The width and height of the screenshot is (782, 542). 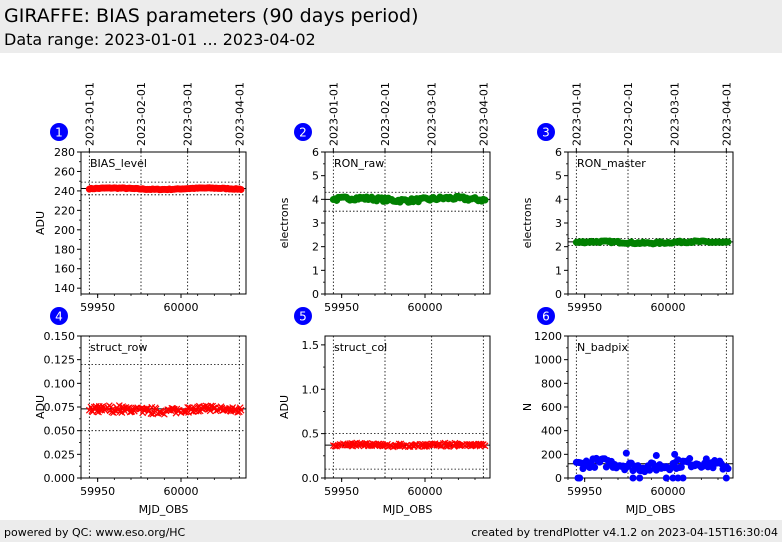 What do you see at coordinates (551, 407) in the screenshot?
I see `y-tick-label: 600` at bounding box center [551, 407].